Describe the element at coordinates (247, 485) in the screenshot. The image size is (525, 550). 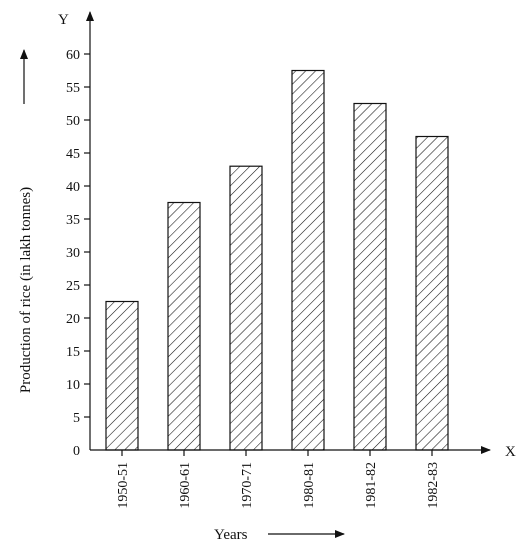
I see `x-tick-label: 1970-71` at that location.